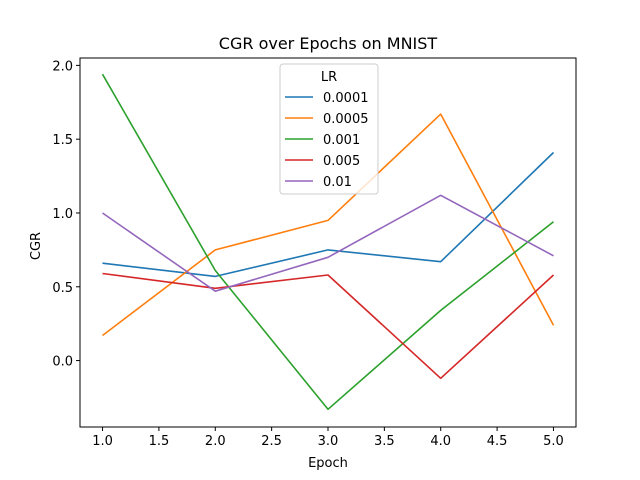  Describe the element at coordinates (329, 129) in the screenshot. I see `legend: LR 0.0001 0.0005 0.001 0.005 0.01` at that location.